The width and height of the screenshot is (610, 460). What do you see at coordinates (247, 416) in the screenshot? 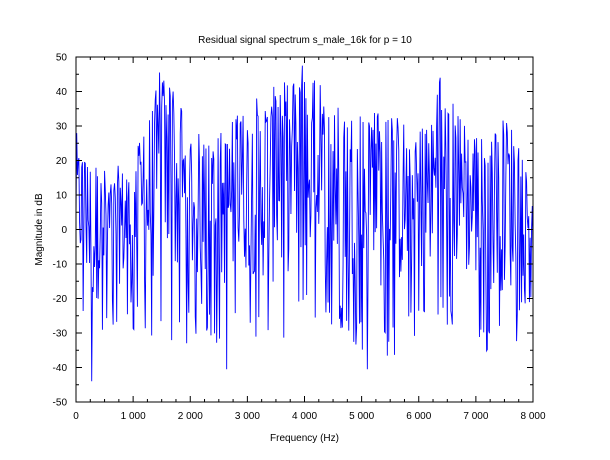
I see `x-tick-label: 3 000` at bounding box center [247, 416].